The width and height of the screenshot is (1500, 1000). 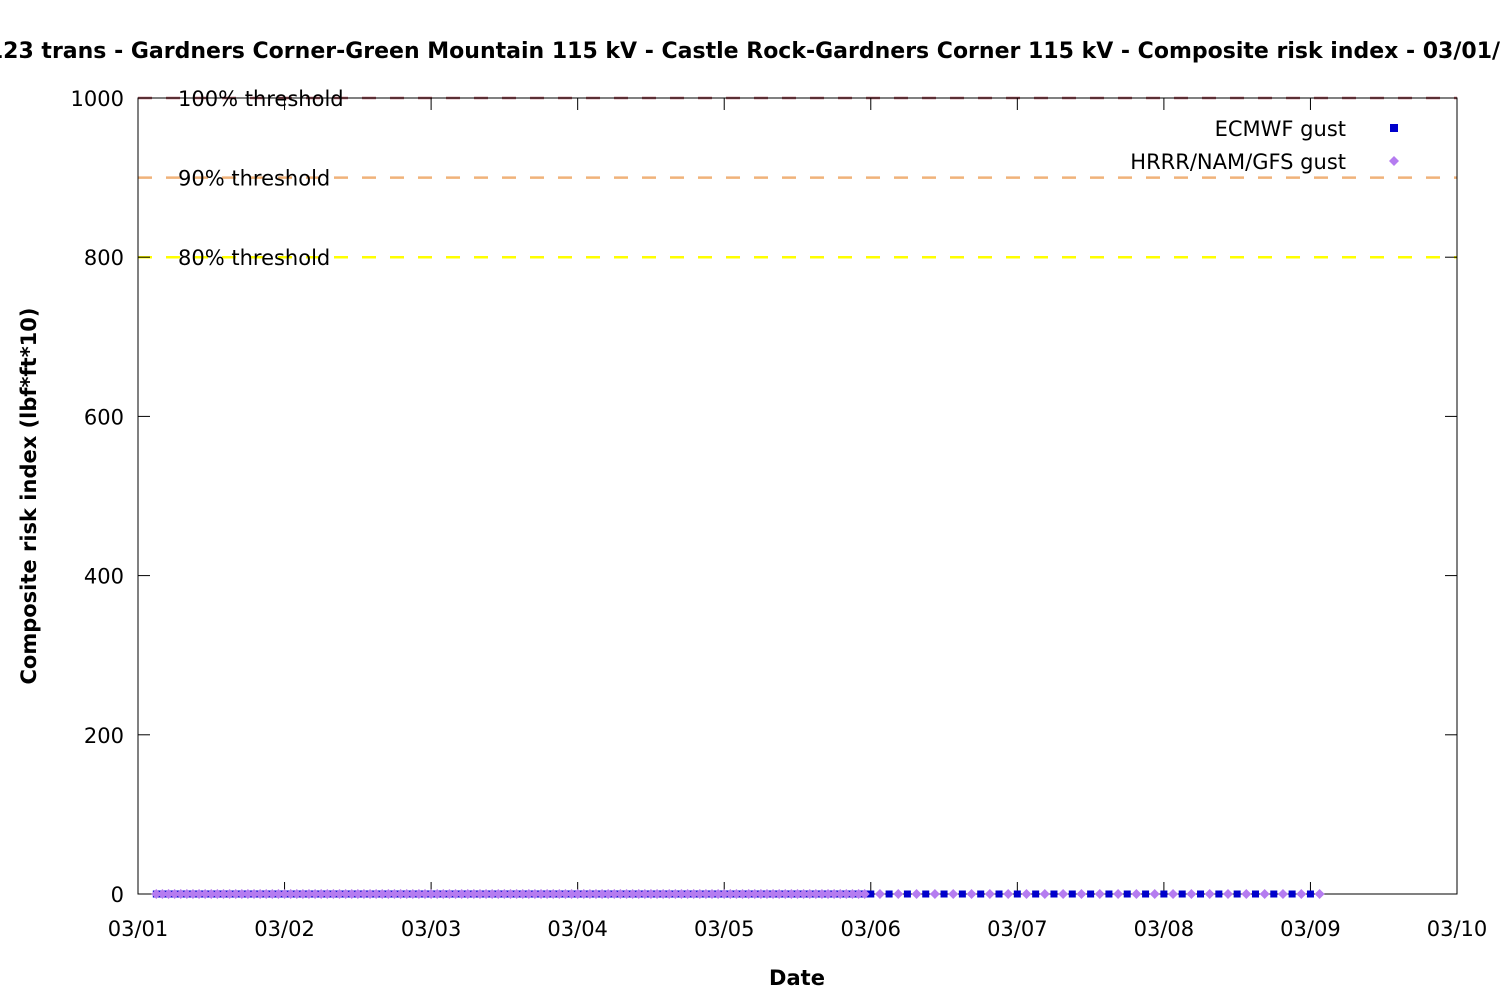 I want to click on x-tick-label: 03/10, so click(x=1457, y=929).